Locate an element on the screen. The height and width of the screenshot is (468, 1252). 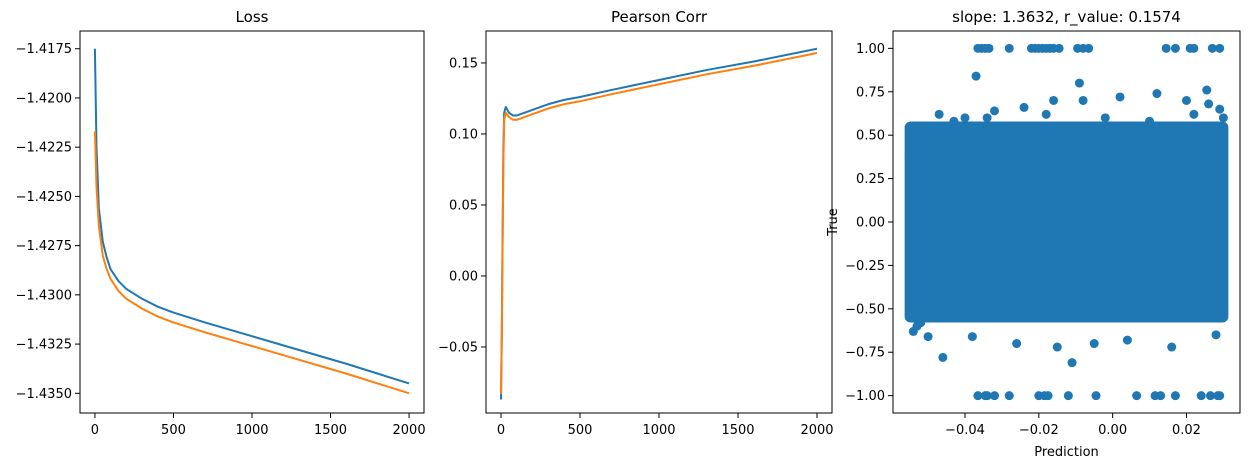
scatter-dense-cloud is located at coordinates (1066, 222).